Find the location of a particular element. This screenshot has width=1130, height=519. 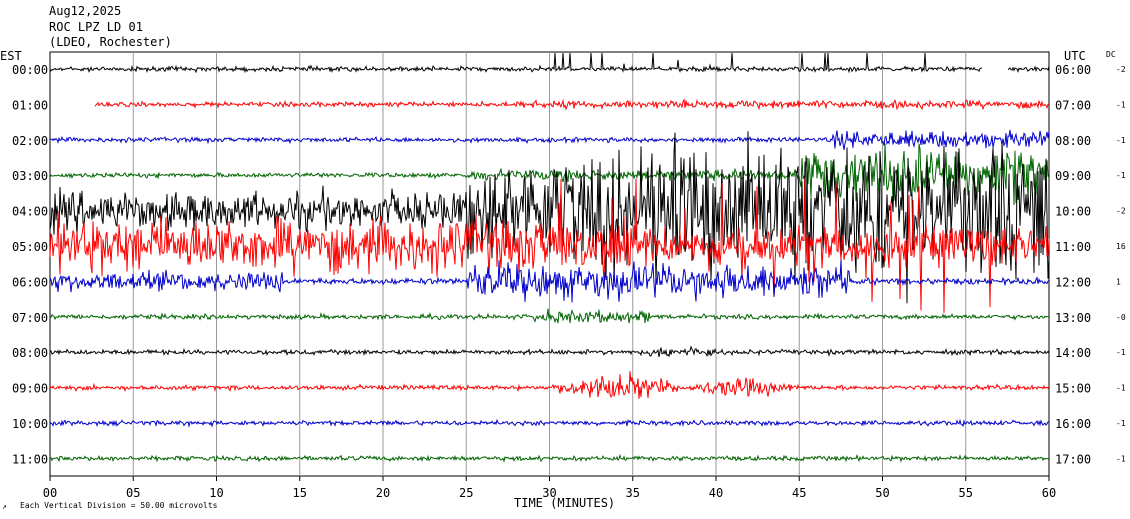

row-dc-label: 1 is located at coordinates (1118, 281).